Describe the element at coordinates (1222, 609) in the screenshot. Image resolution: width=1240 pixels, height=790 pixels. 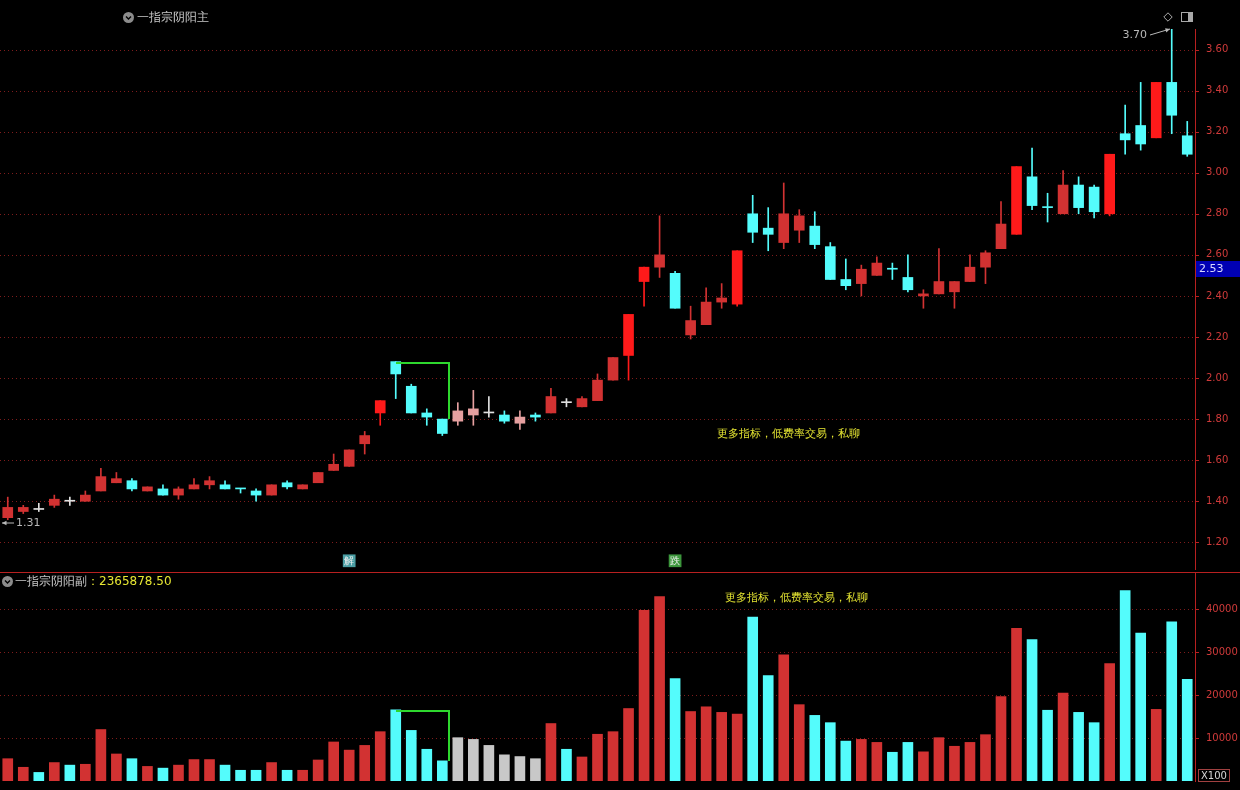
I see `y-tick-label: 40000` at that location.